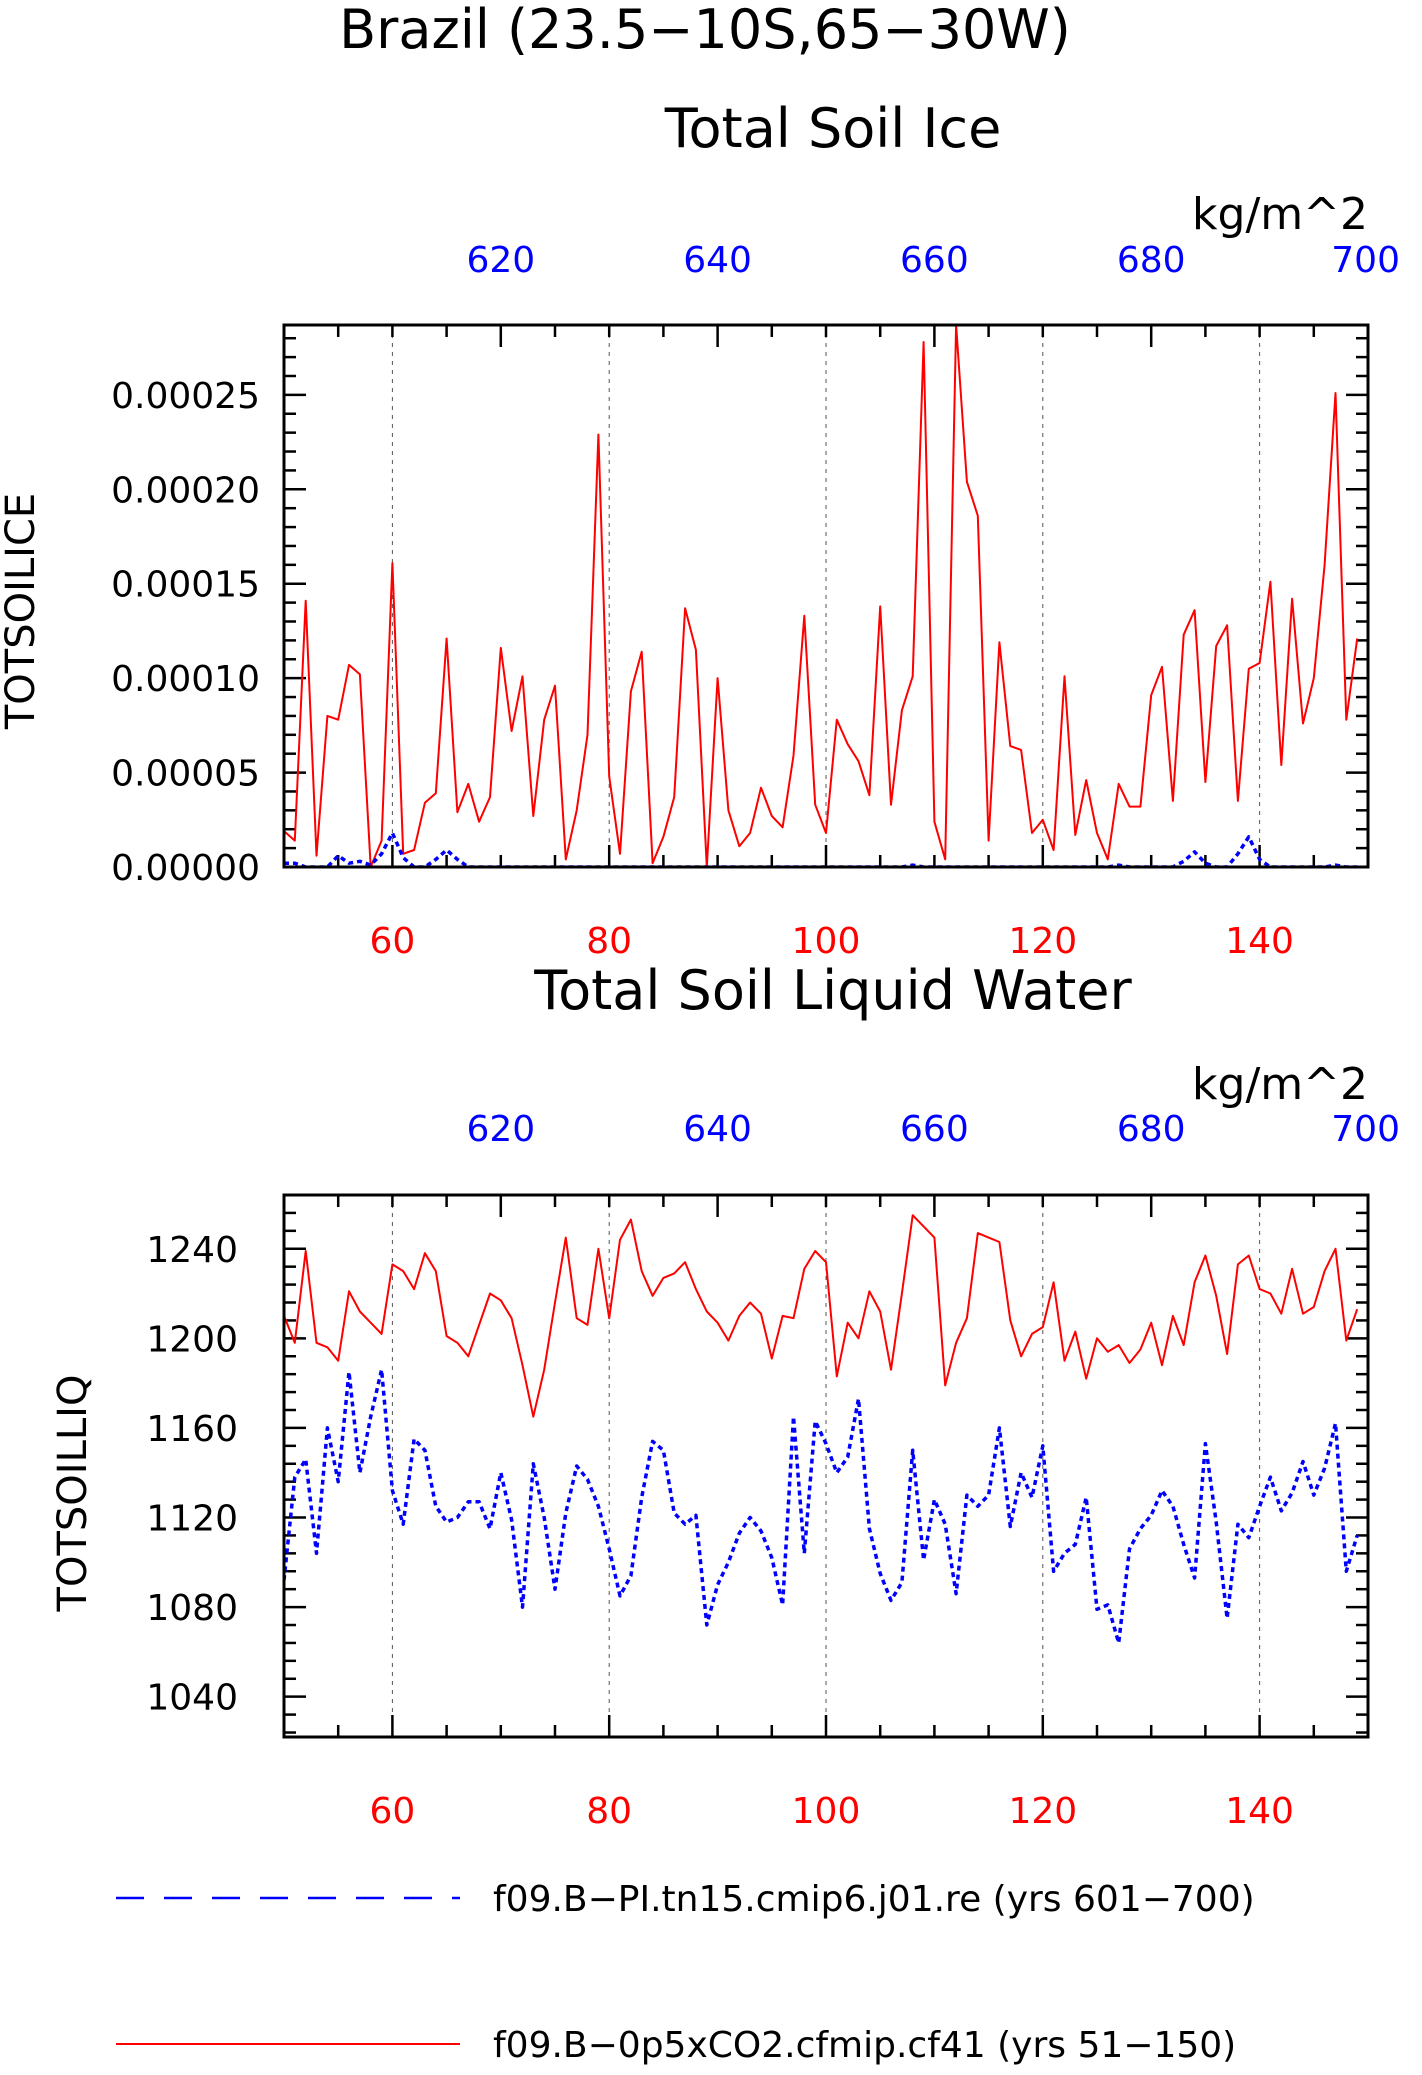  I want to click on series-line-red, so click(821, 1316).